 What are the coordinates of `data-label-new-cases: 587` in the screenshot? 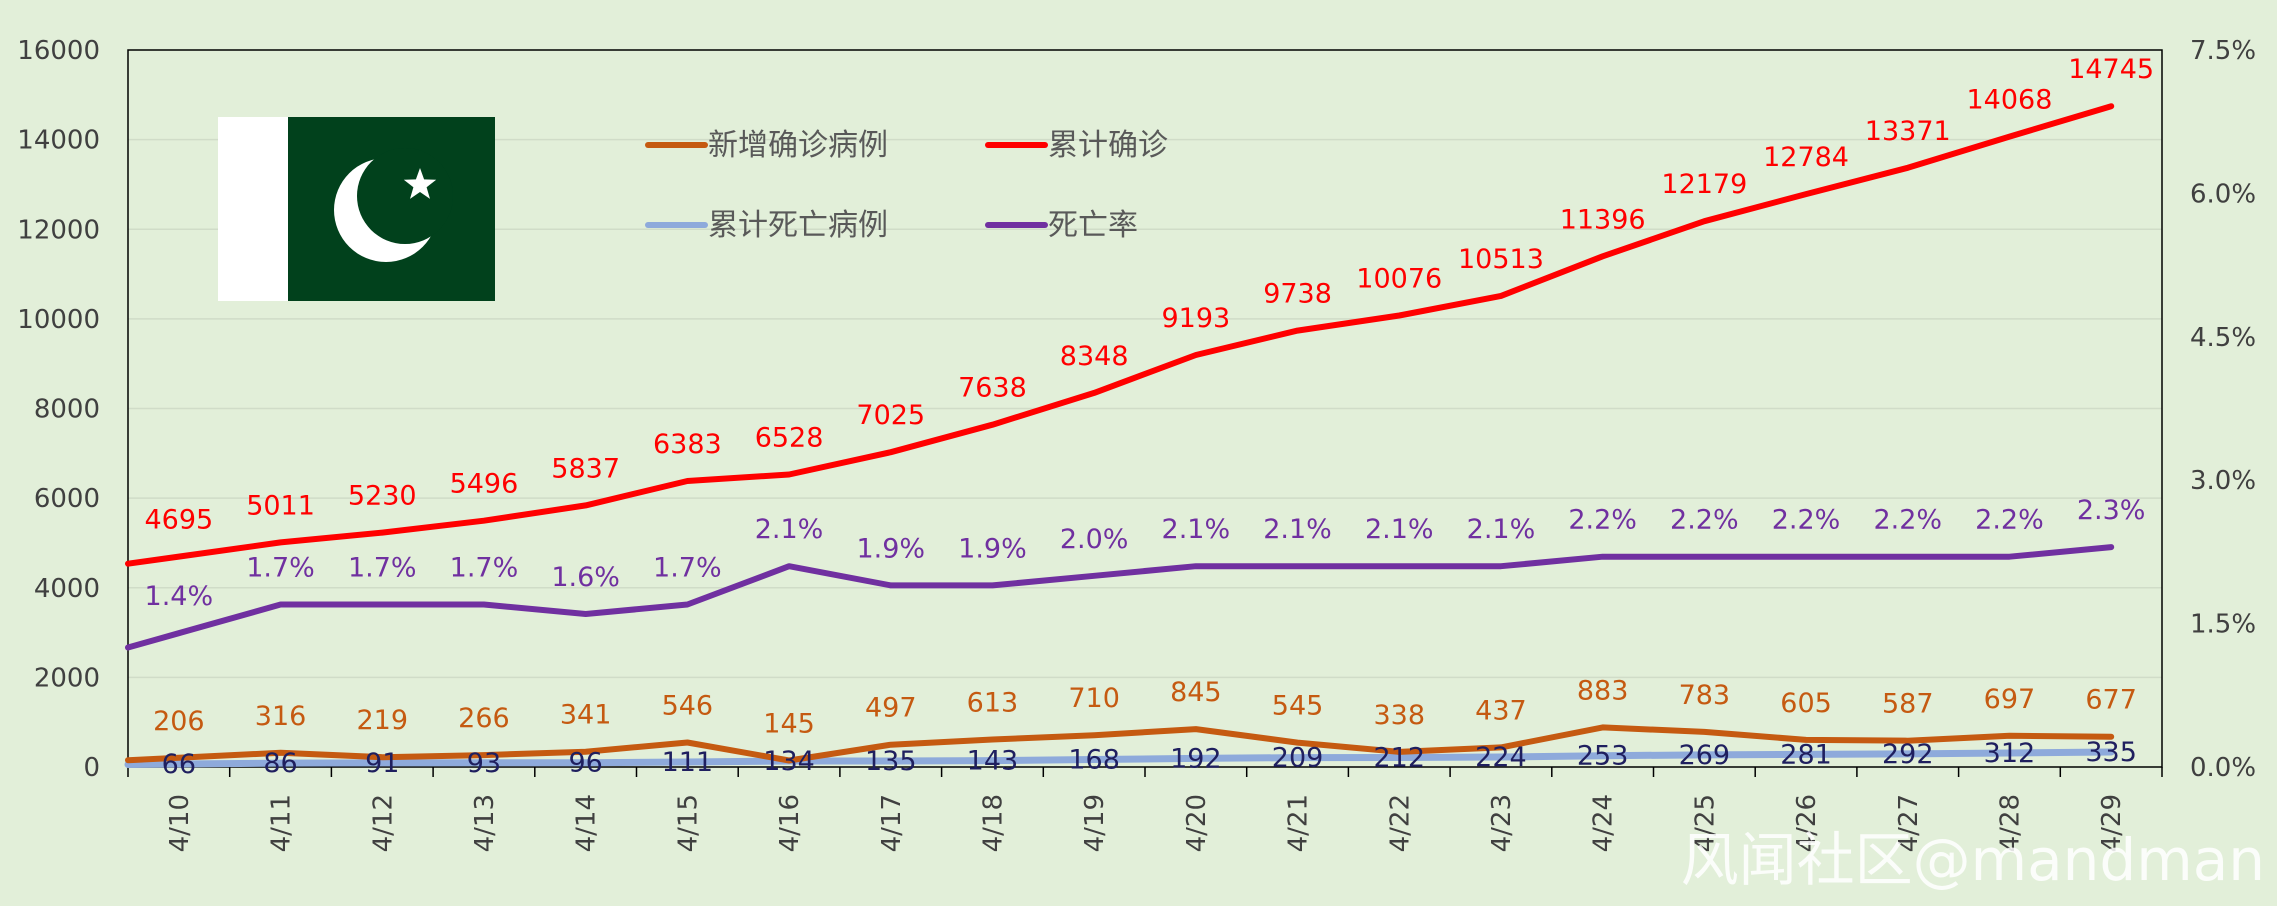 It's located at (1908, 704).